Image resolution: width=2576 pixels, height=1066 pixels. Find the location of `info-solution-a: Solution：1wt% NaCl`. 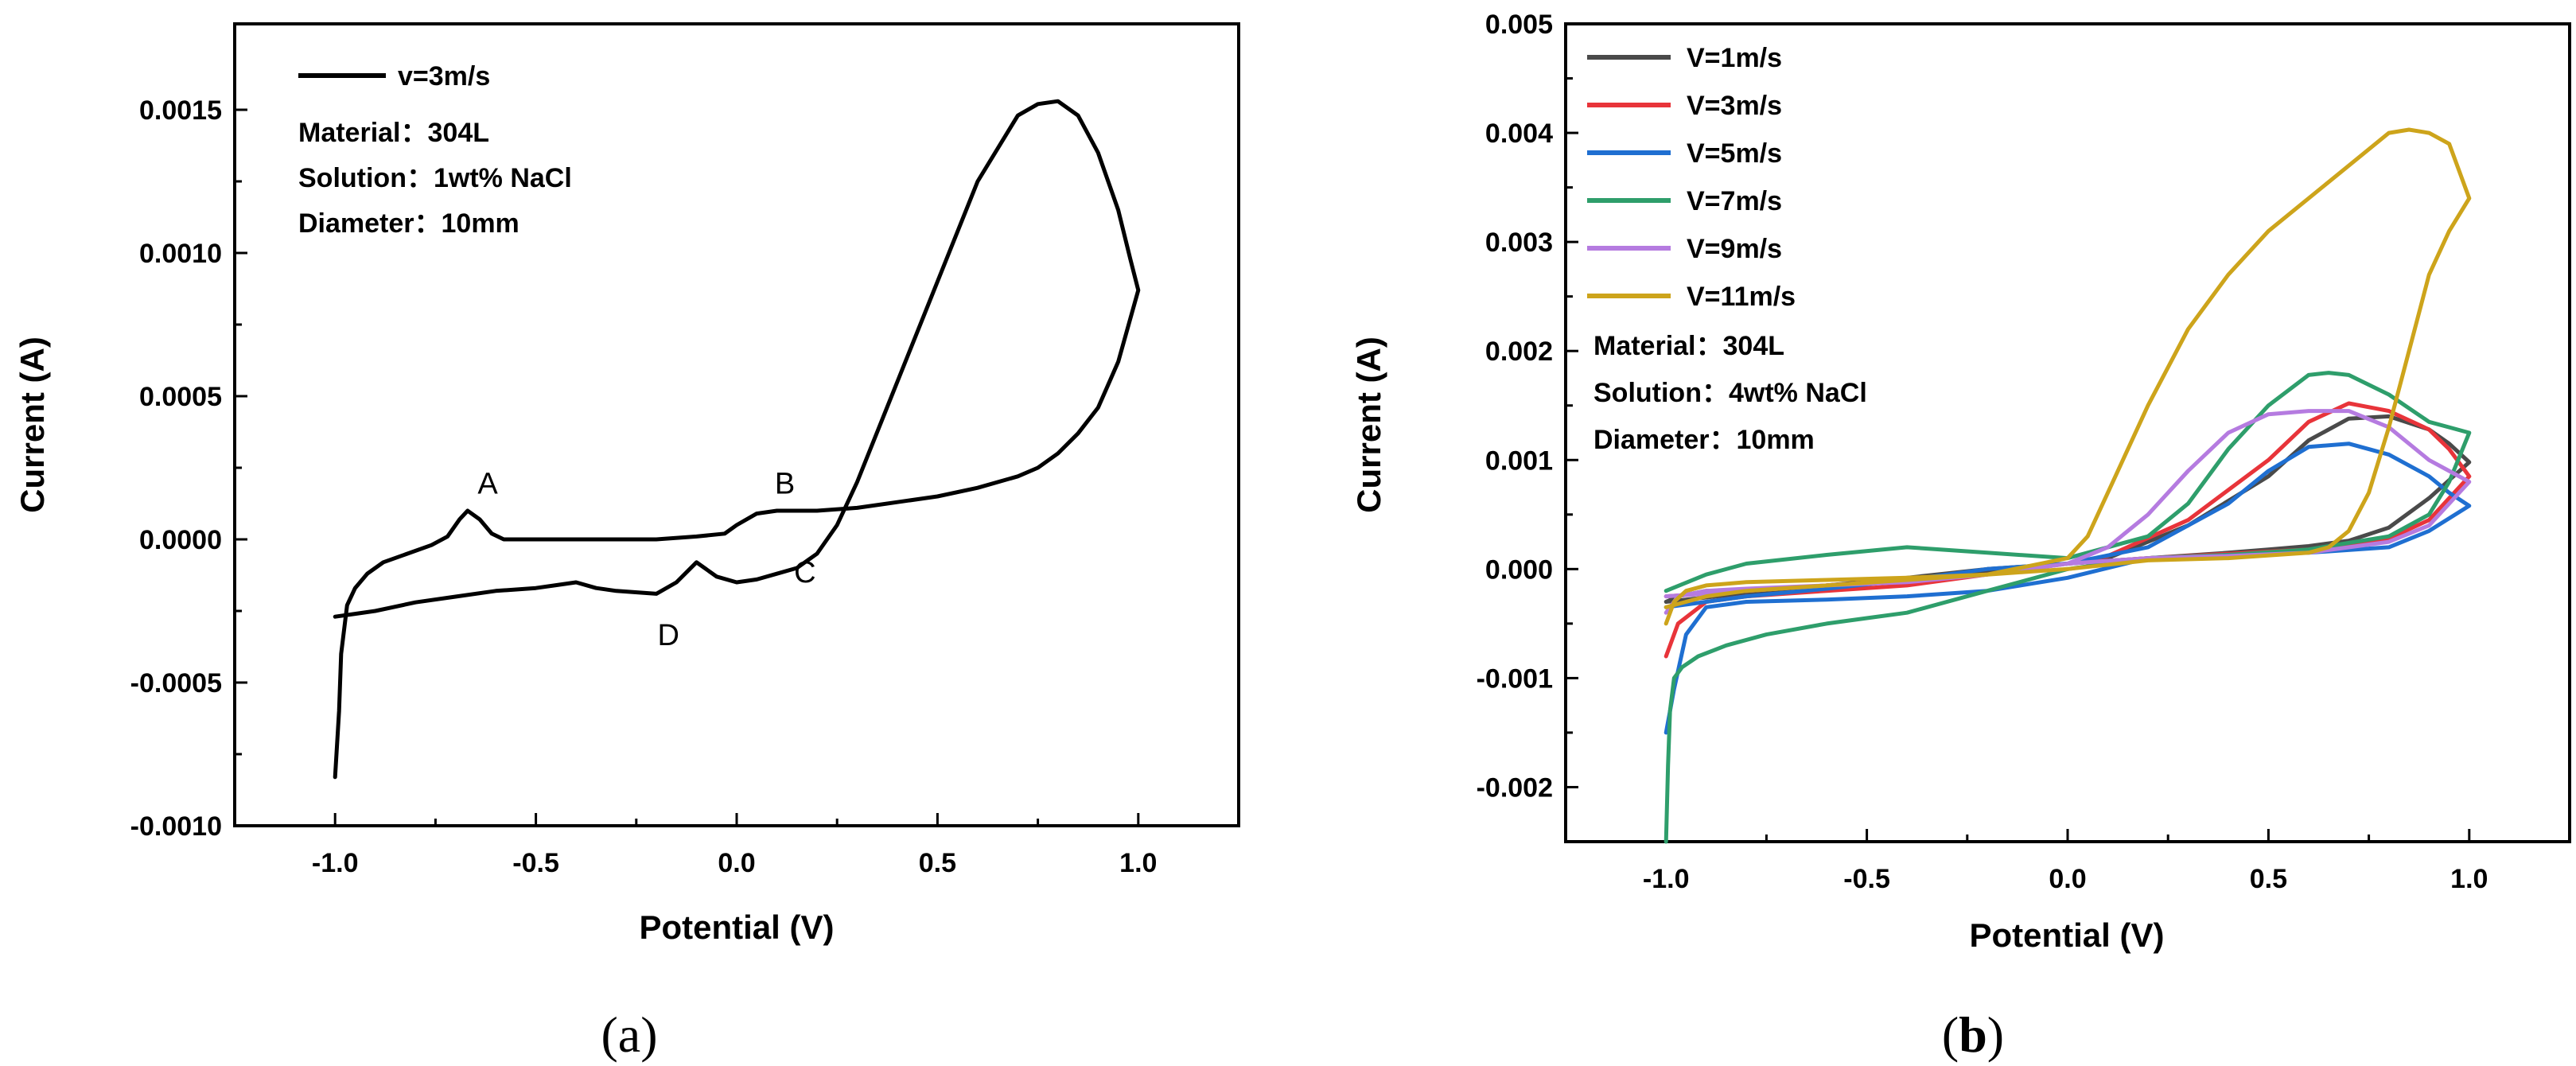

info-solution-a: Solution：1wt% NaCl is located at coordinates (435, 178).